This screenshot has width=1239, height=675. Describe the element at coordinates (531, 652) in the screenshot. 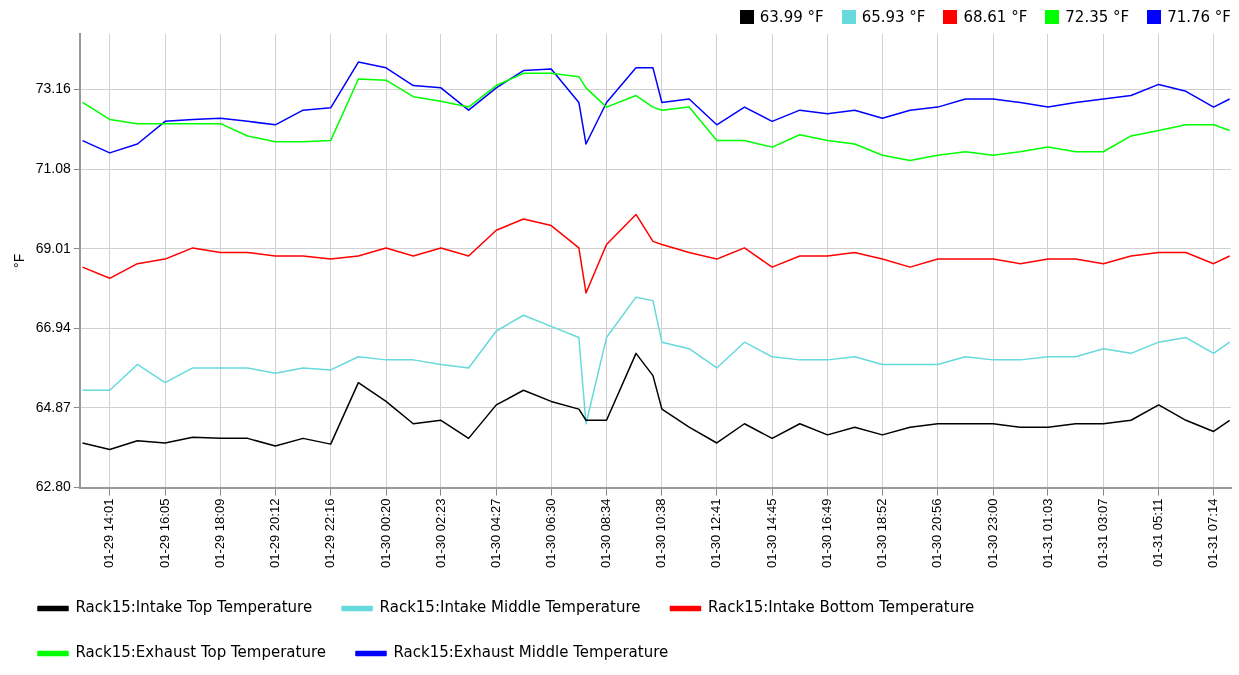

I see `legend-label: Rack15:Exhaust Middle Temperature` at that location.